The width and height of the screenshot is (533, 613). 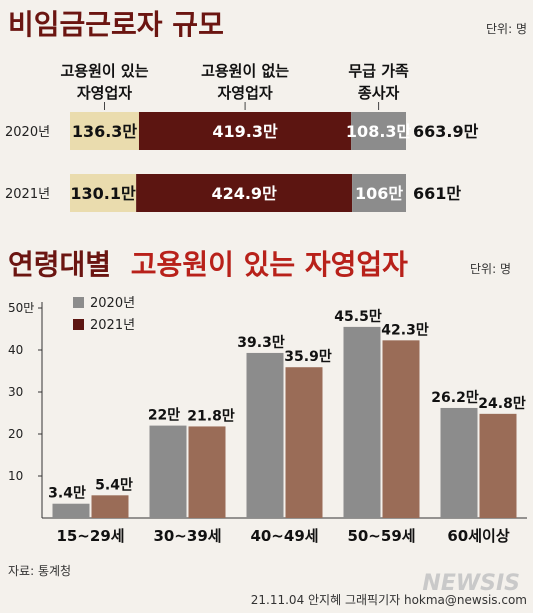 I want to click on column-value-label: 35.9만, so click(x=308, y=357).